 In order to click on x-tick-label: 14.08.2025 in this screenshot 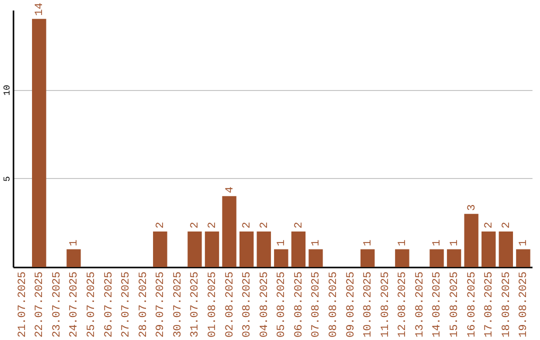, I will do `click(438, 305)`.